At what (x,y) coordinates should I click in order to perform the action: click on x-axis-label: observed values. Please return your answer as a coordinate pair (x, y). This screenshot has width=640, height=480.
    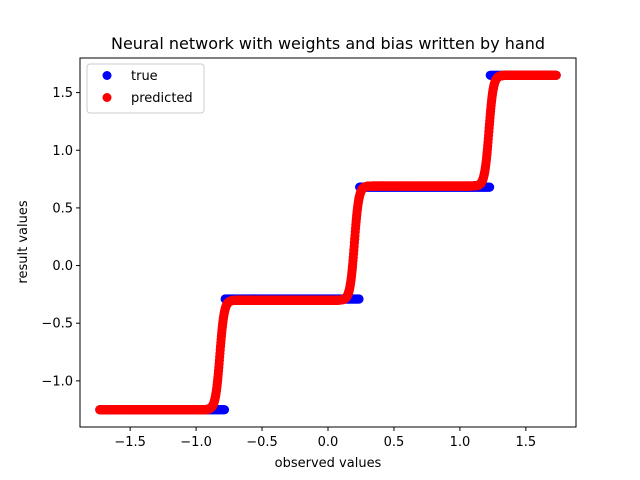
    Looking at the image, I should click on (328, 463).